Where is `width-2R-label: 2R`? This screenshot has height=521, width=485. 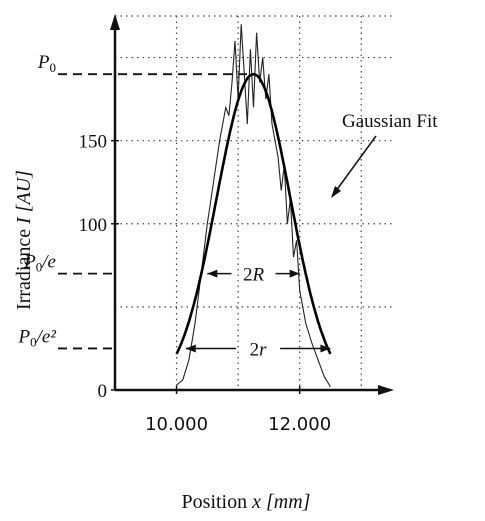 width-2R-label: 2R is located at coordinates (254, 275).